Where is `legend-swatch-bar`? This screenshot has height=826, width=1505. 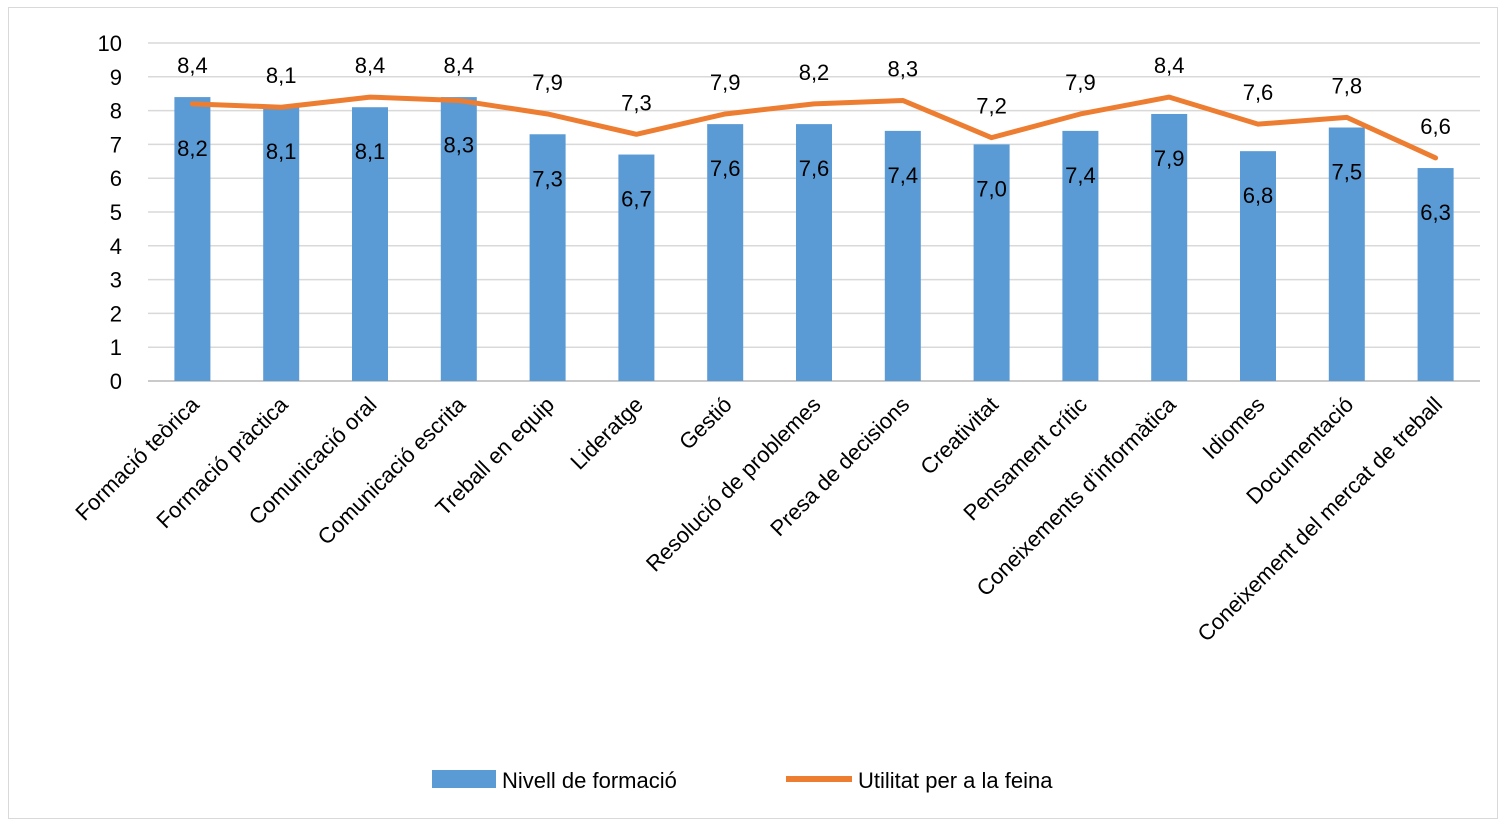
legend-swatch-bar is located at coordinates (464, 779).